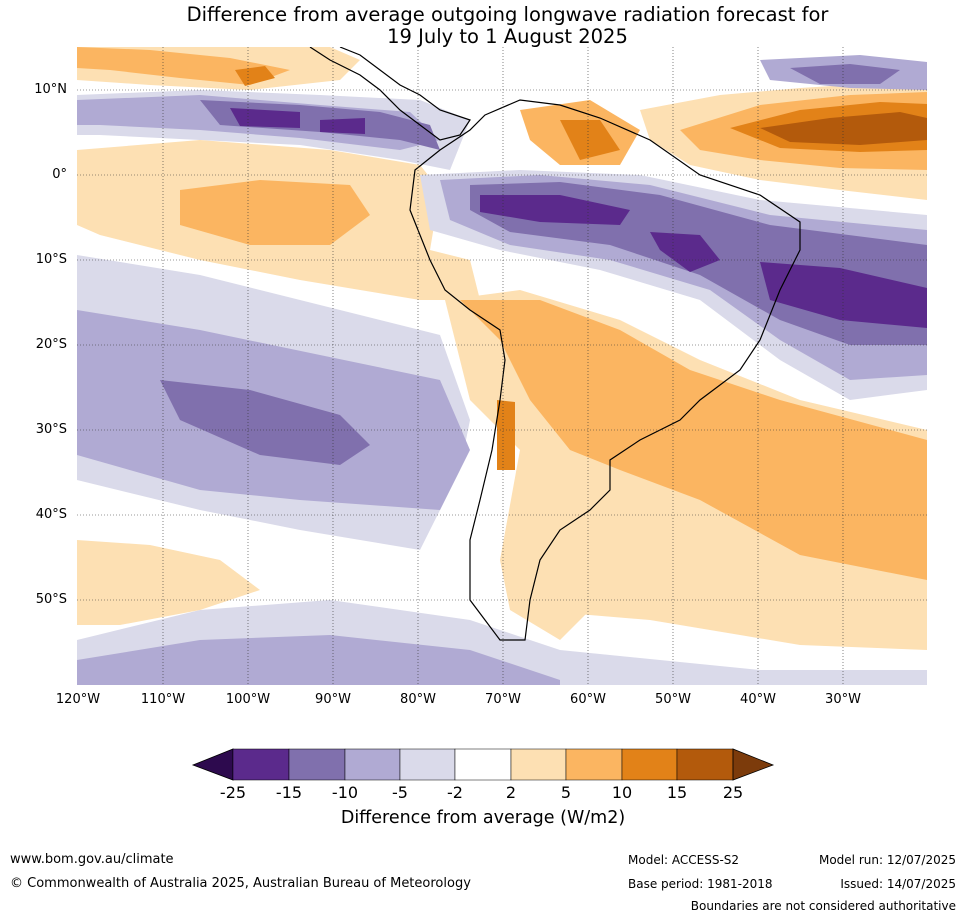 This screenshot has height=919, width=965. Describe the element at coordinates (168, 582) in the screenshot. I see `anomaly-patch-sw-orange` at that location.